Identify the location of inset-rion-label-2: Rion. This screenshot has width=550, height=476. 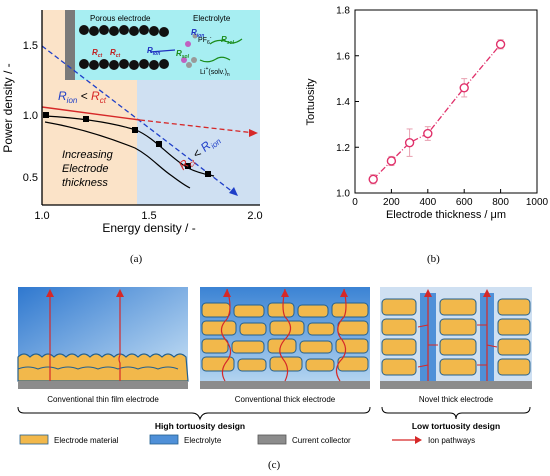
(153, 51).